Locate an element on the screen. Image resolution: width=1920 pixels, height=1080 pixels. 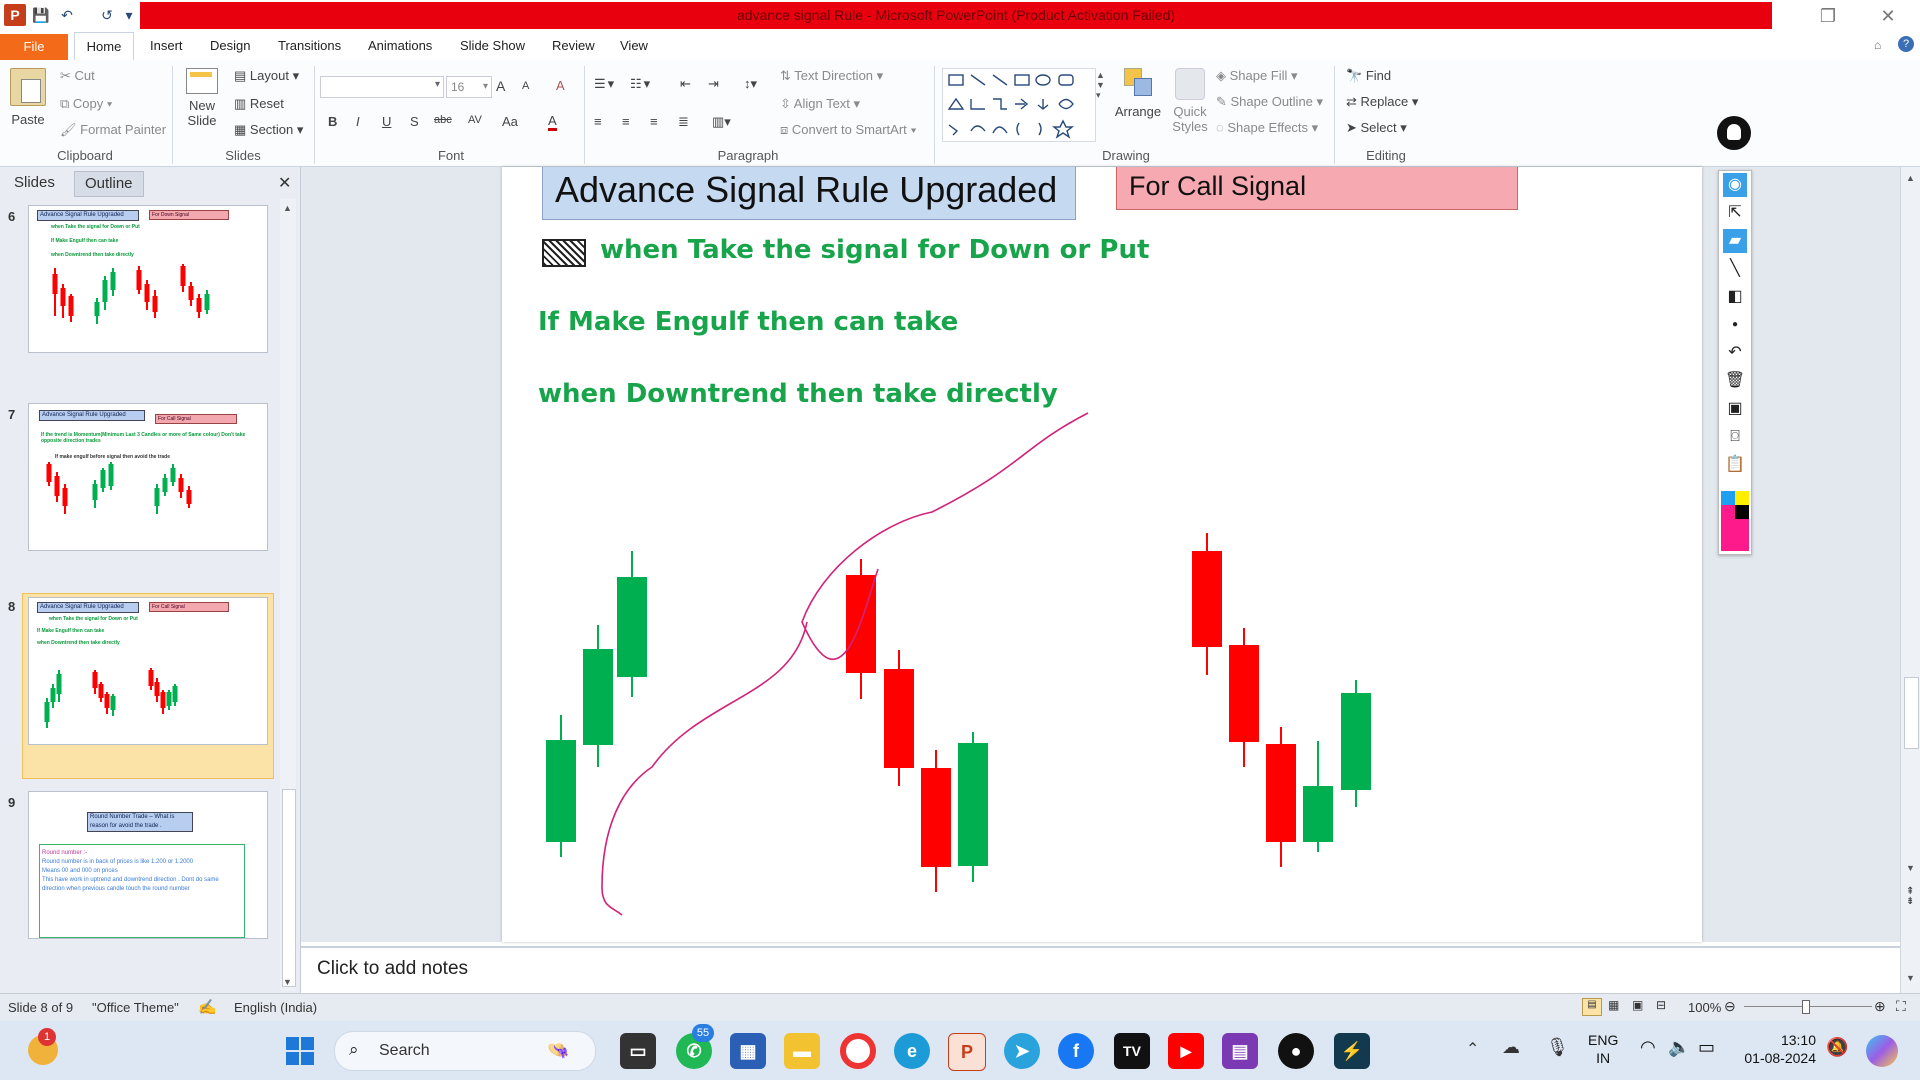
format-painter-button: 🖌 Format Painter is located at coordinates (113, 130).